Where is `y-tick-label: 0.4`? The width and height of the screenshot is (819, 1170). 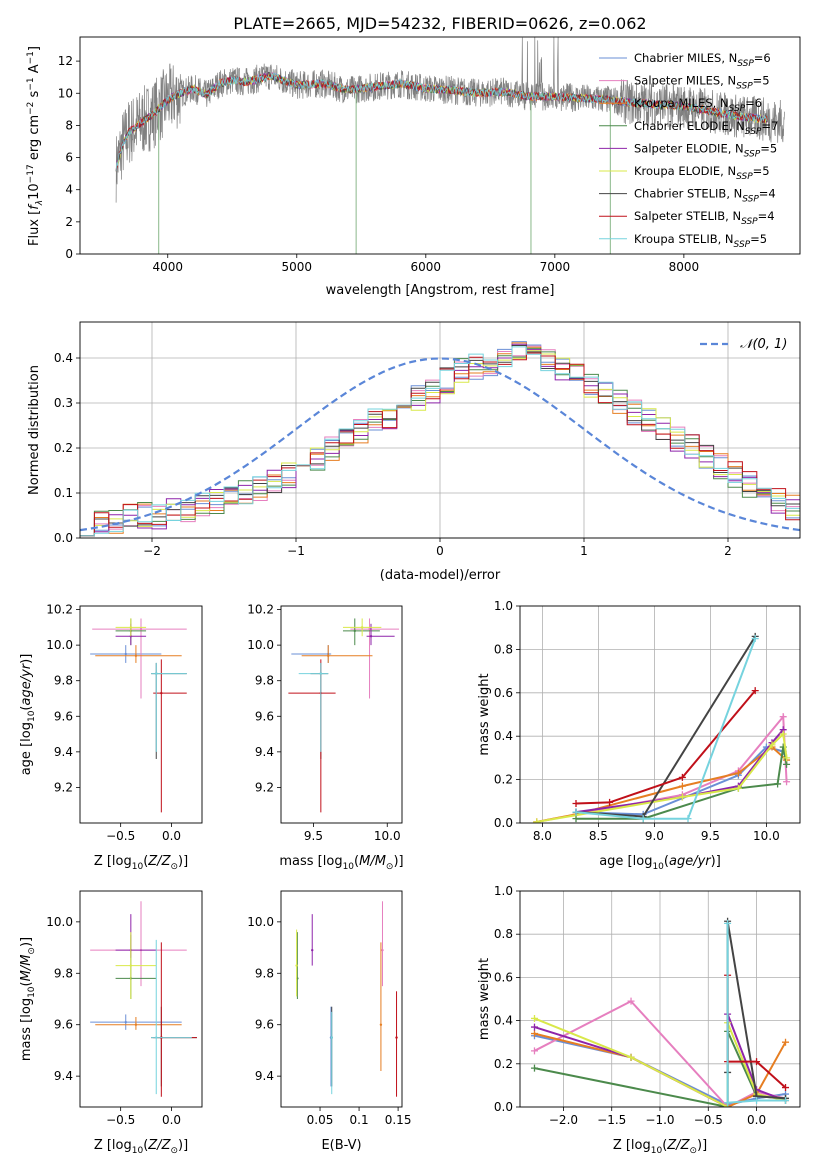 y-tick-label: 0.4 is located at coordinates (63, 358).